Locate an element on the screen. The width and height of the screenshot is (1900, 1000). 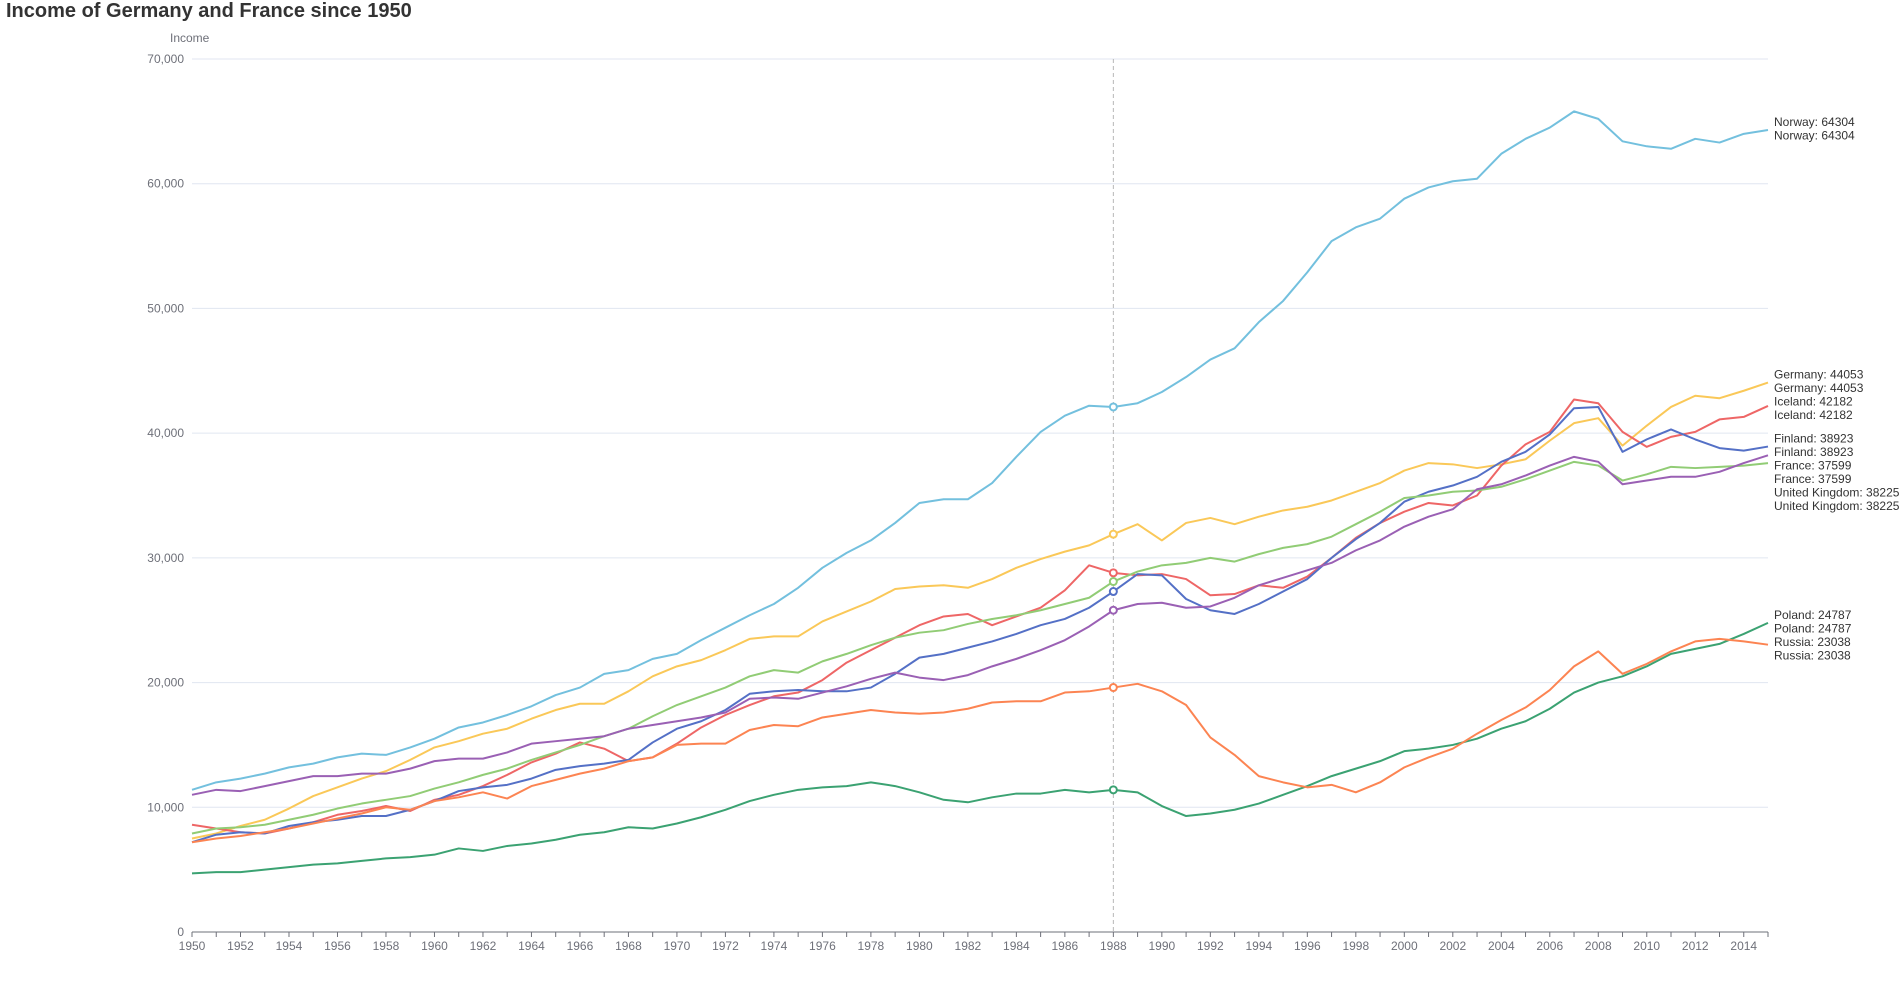
x-tick-label: 1972 is located at coordinates (725, 946).